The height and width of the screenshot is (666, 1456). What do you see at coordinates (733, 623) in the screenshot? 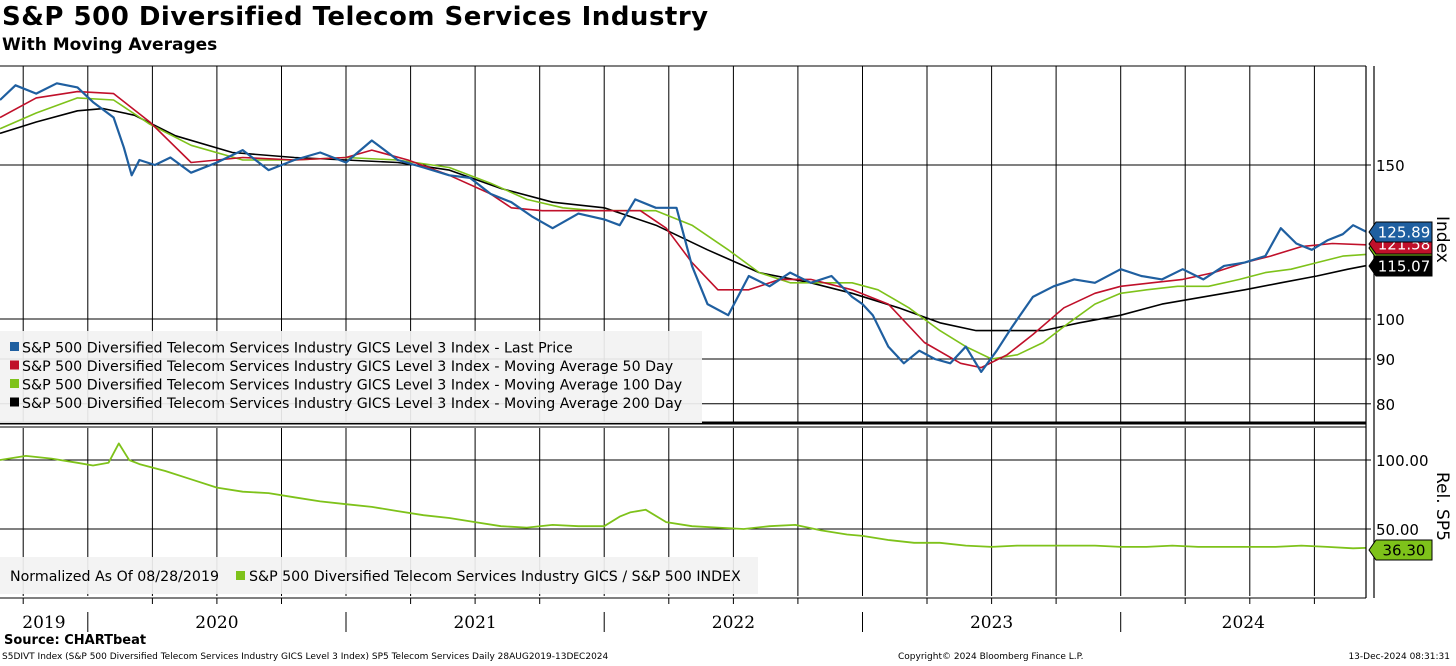
I see `x-tick-label-2022: 2022` at bounding box center [733, 623].